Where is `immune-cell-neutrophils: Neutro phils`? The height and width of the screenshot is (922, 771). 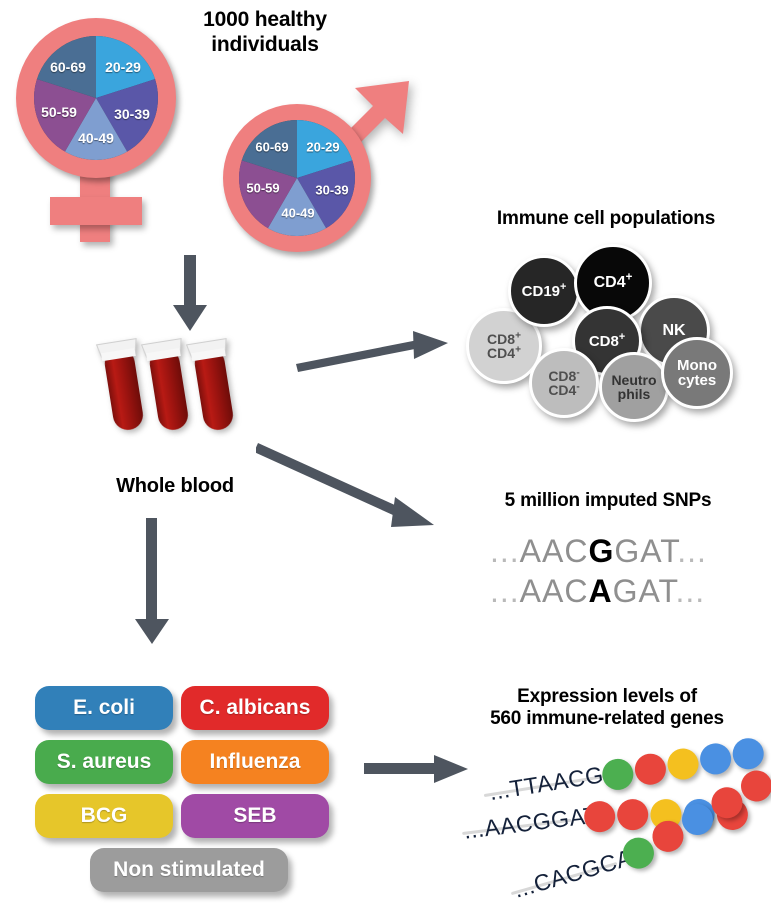 immune-cell-neutrophils: Neutro phils is located at coordinates (634, 387).